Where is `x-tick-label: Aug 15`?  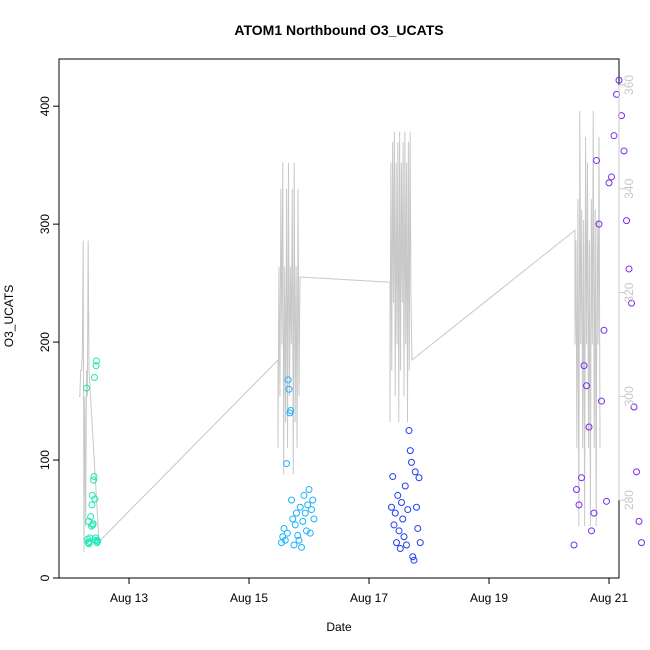
x-tick-label: Aug 15 is located at coordinates (249, 598).